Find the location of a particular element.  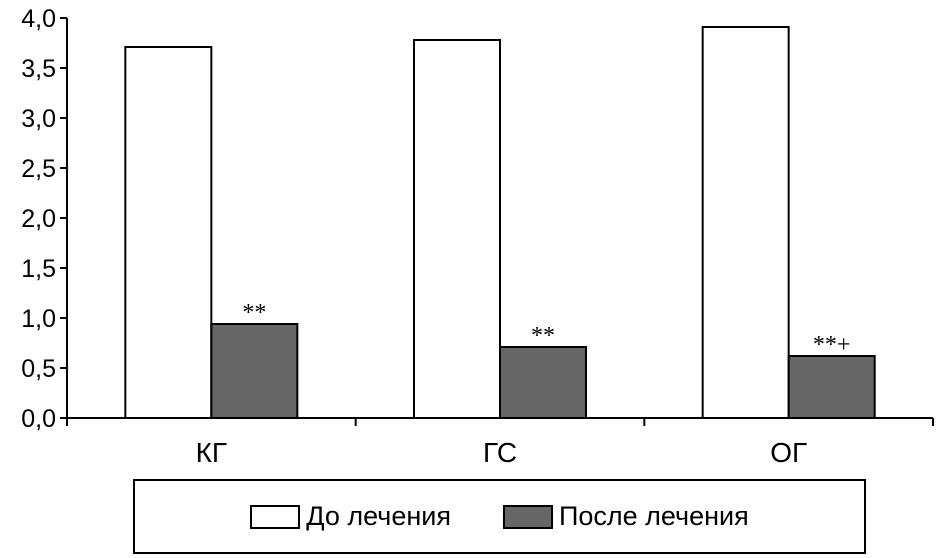

y-tick-label: 0,0 is located at coordinates (38, 419).